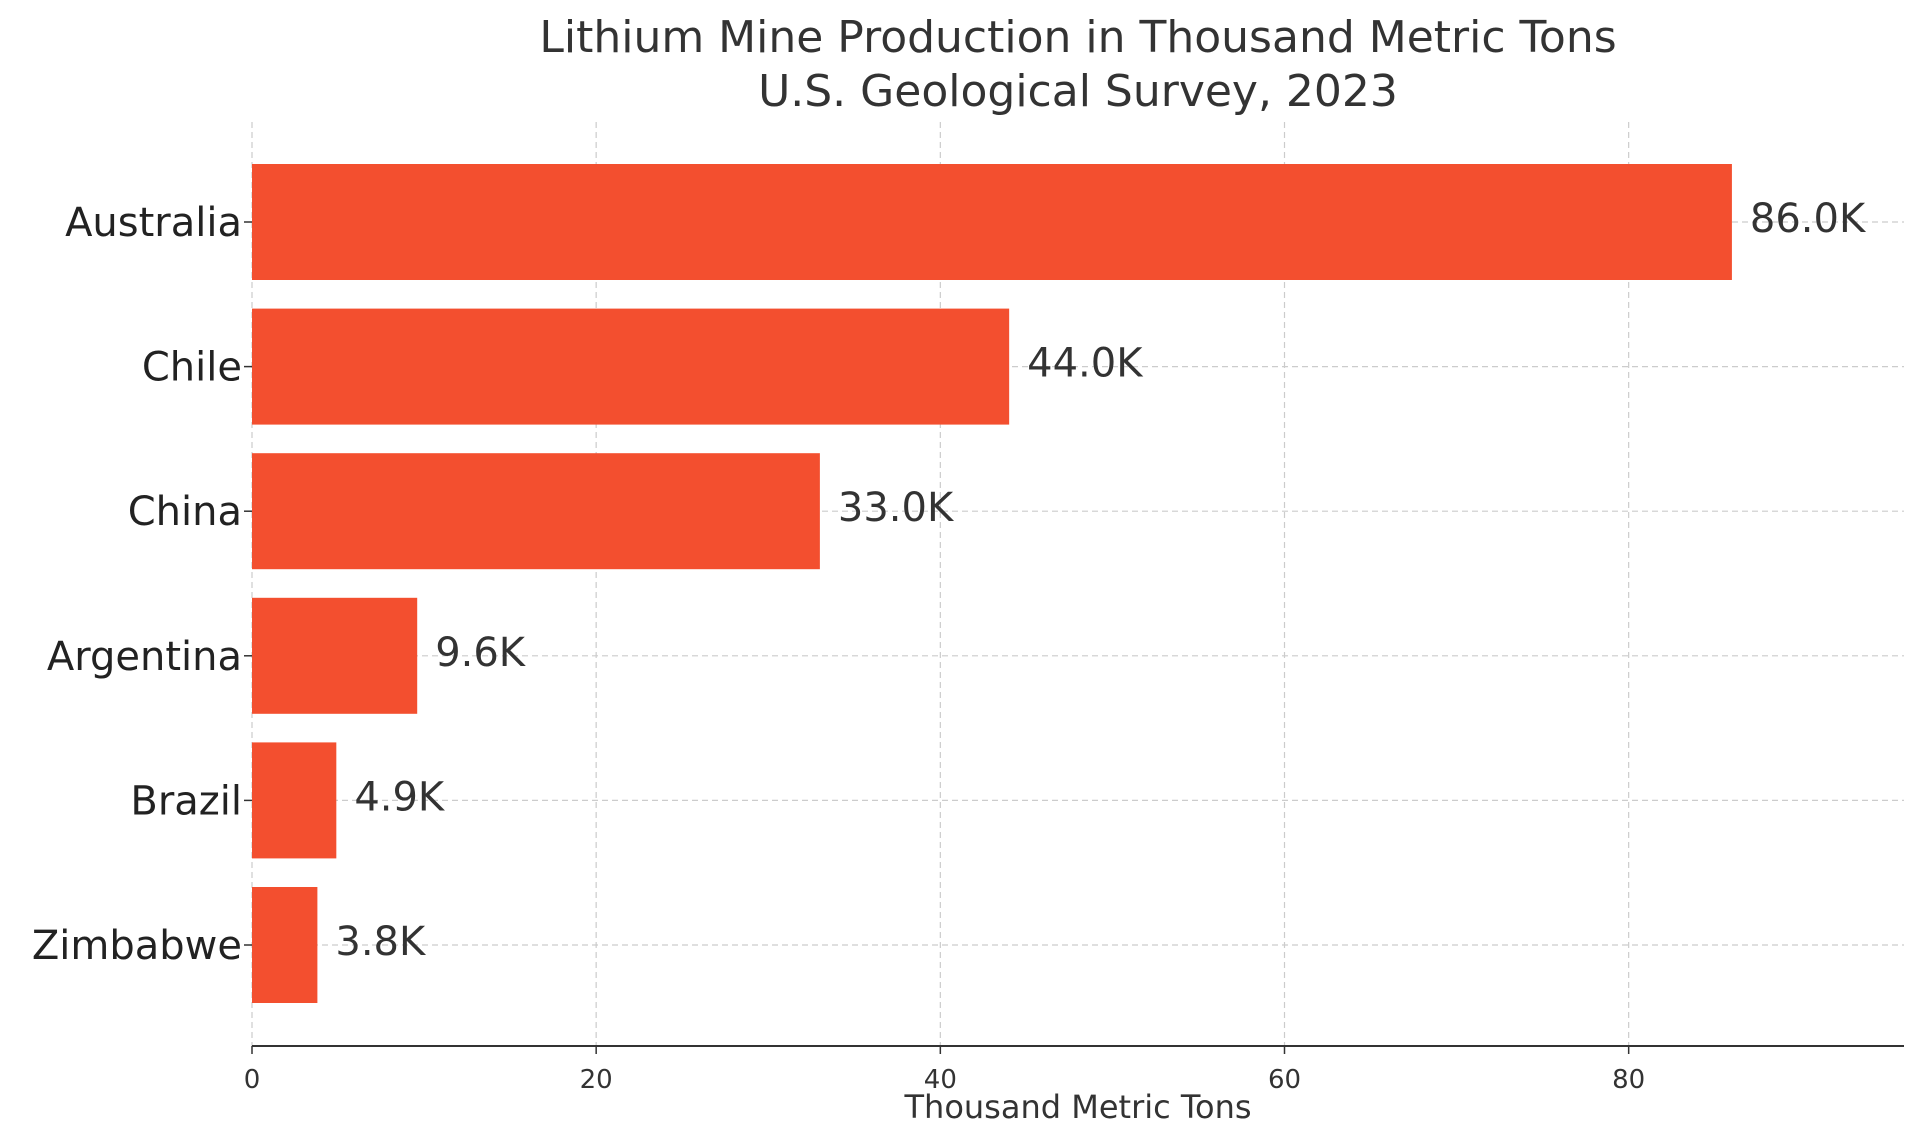 The height and width of the screenshot is (1146, 1920). I want to click on bar-chile, so click(631, 366).